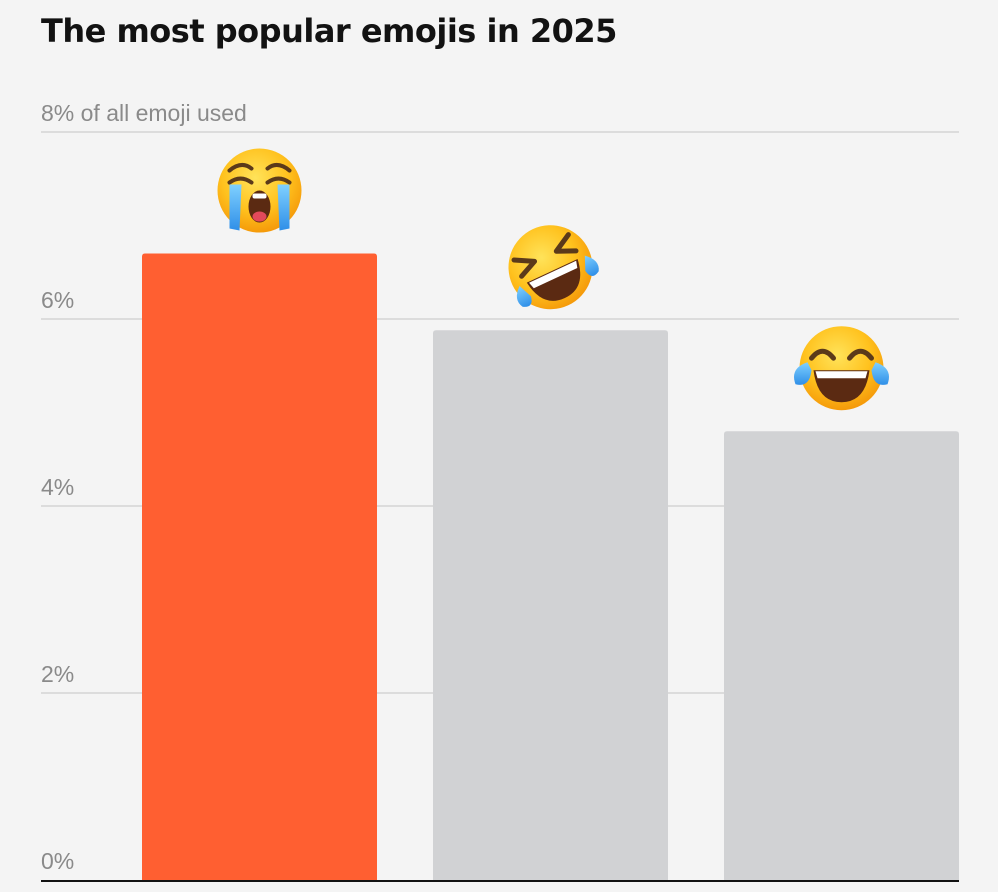 This screenshot has width=998, height=892. What do you see at coordinates (57, 300) in the screenshot?
I see `y-tick-label: 6%` at bounding box center [57, 300].